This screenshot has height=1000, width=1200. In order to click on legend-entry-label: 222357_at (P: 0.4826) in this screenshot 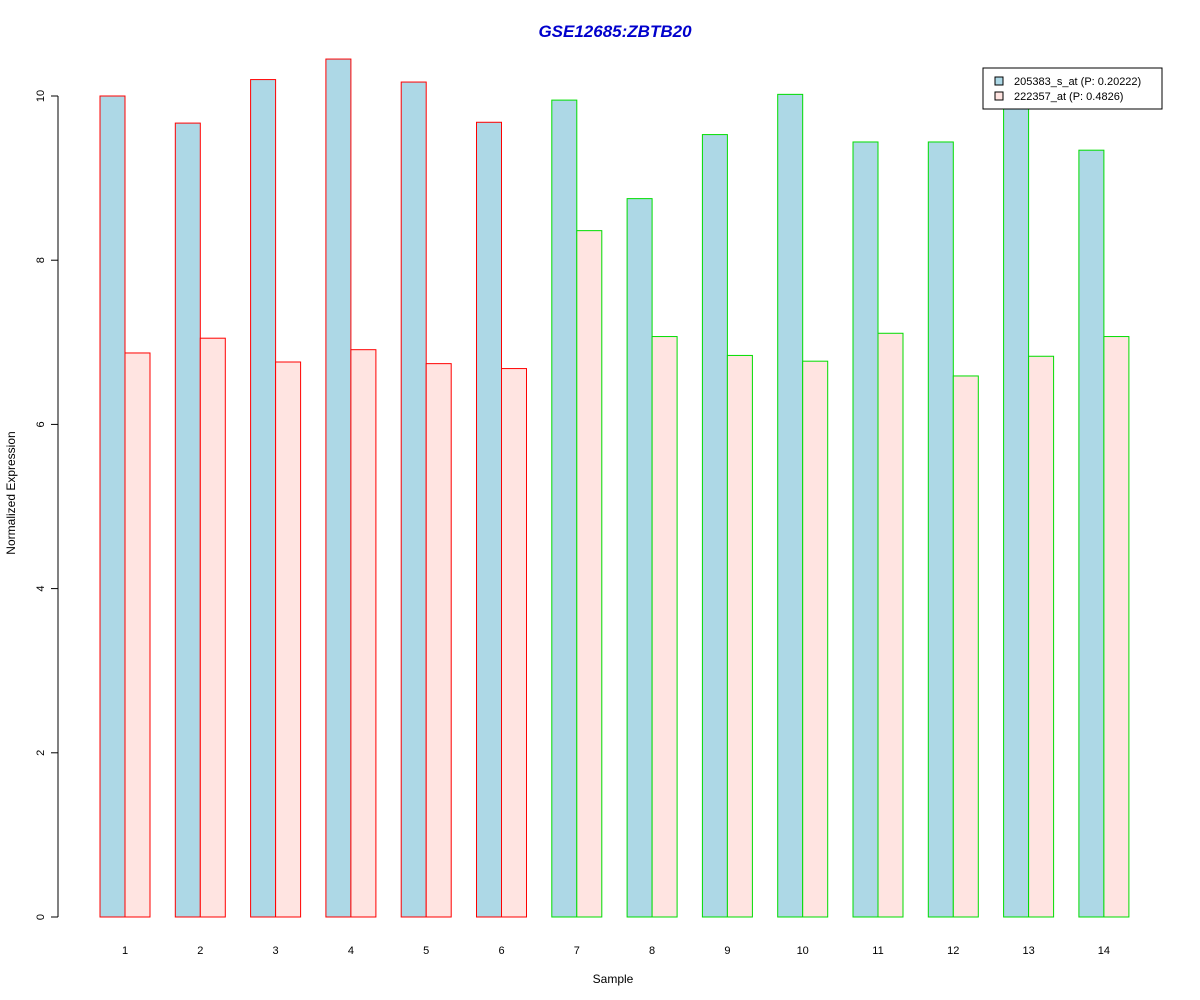, I will do `click(1068, 97)`.